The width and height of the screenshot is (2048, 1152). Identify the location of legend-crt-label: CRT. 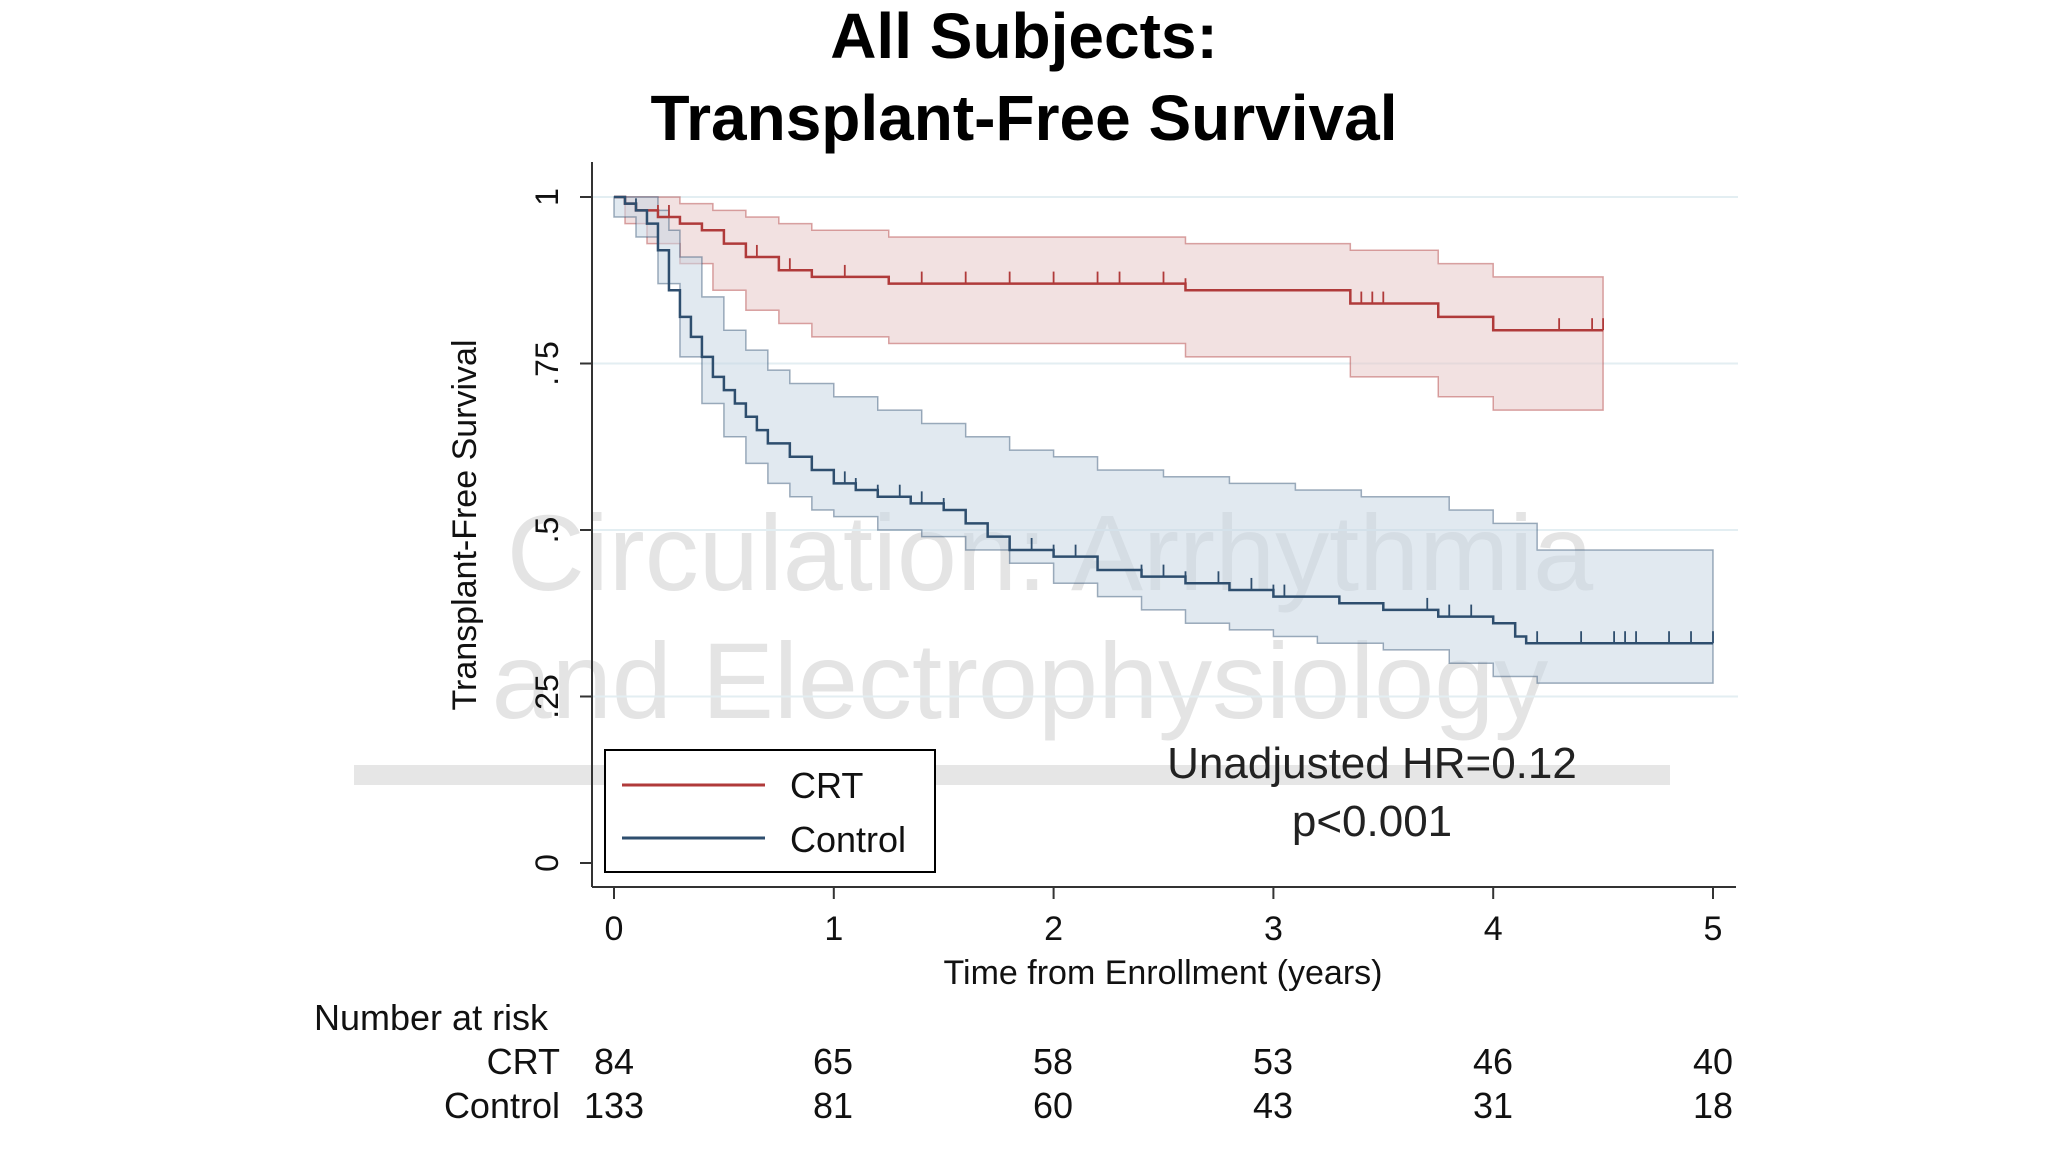
(826, 785).